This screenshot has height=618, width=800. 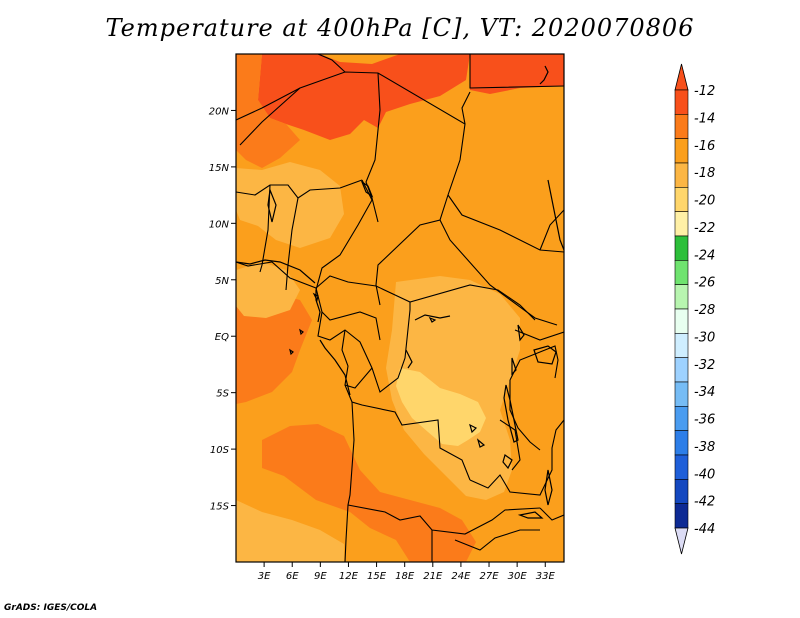 I want to click on y-tick-label: 5S, so click(x=222, y=394).